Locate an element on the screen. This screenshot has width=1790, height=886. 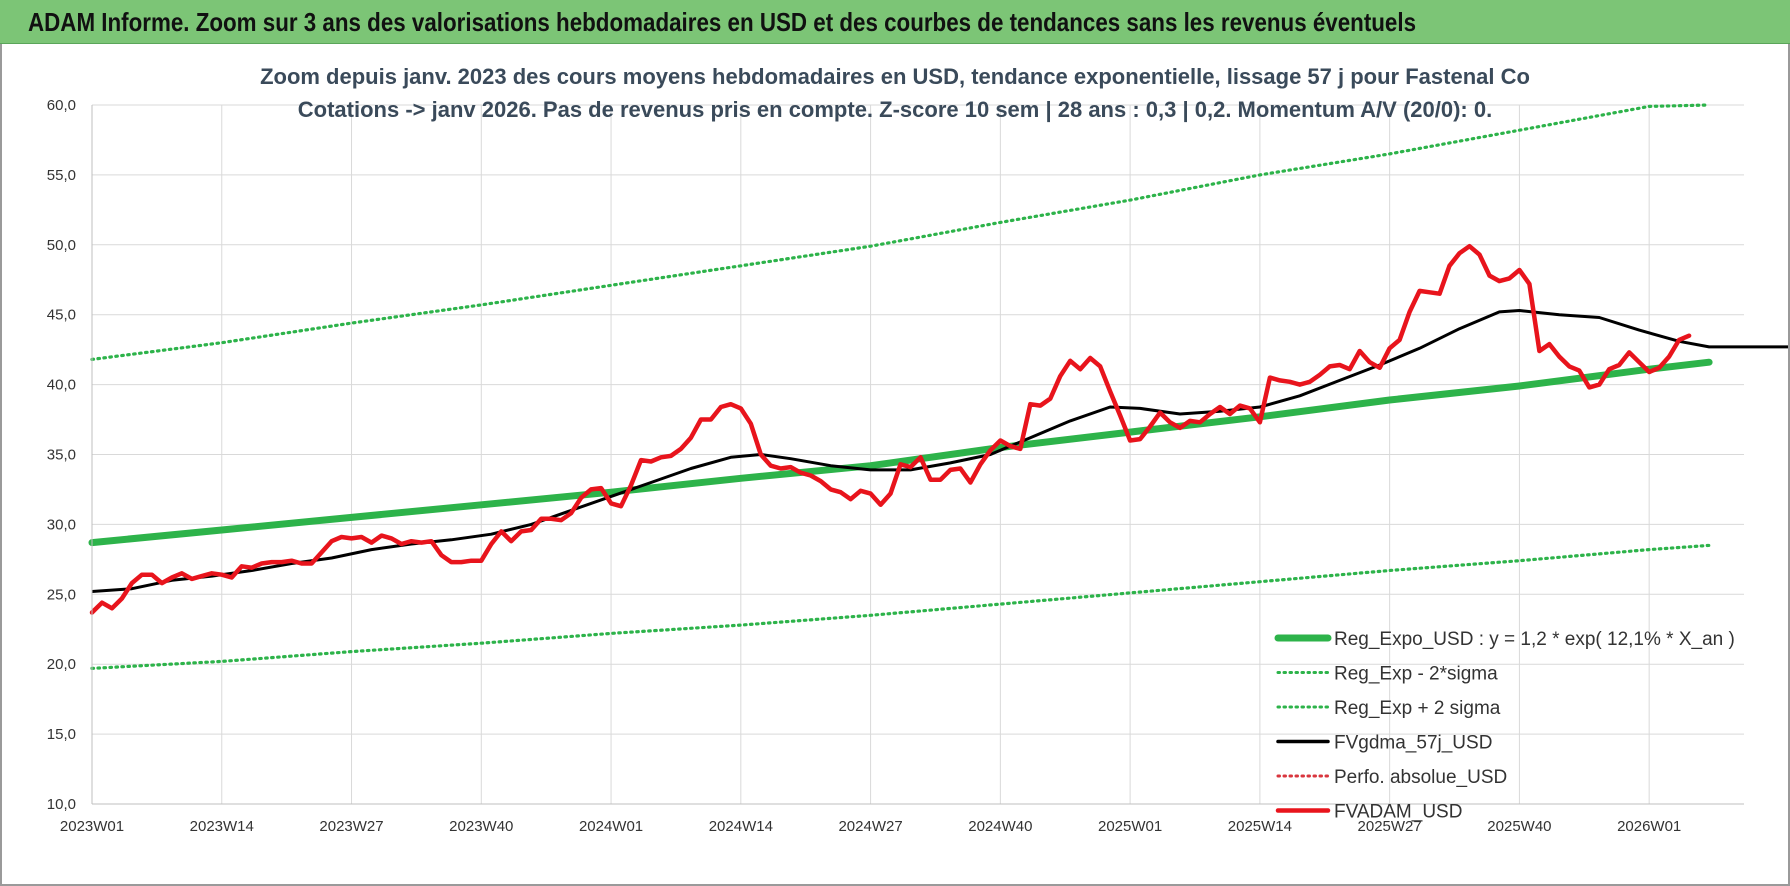
x-tick-label: 2025W01 is located at coordinates (1130, 826).